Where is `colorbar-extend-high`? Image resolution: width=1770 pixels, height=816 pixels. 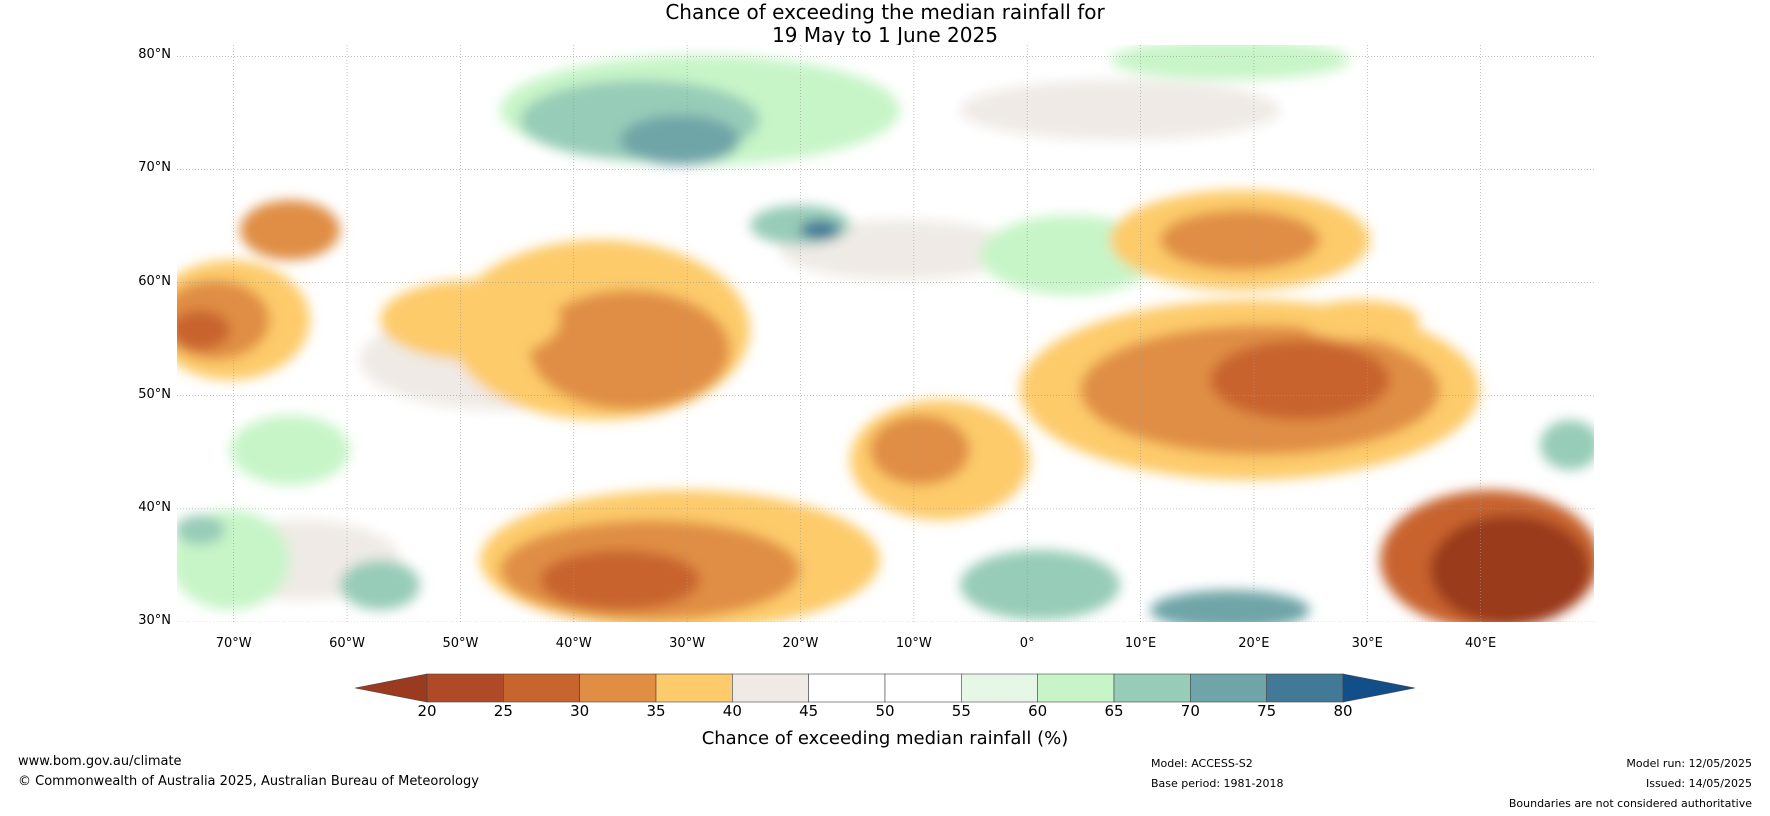 colorbar-extend-high is located at coordinates (1379, 688).